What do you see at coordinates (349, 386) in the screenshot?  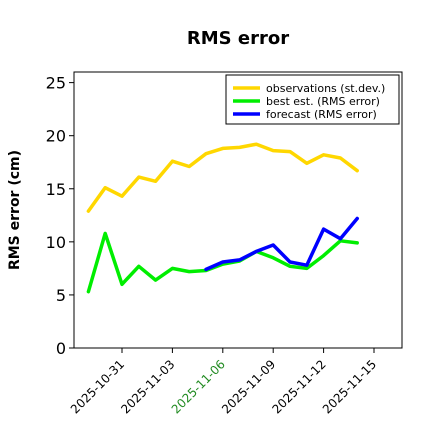 I see `x-tick-label: 2025-11-15` at bounding box center [349, 386].